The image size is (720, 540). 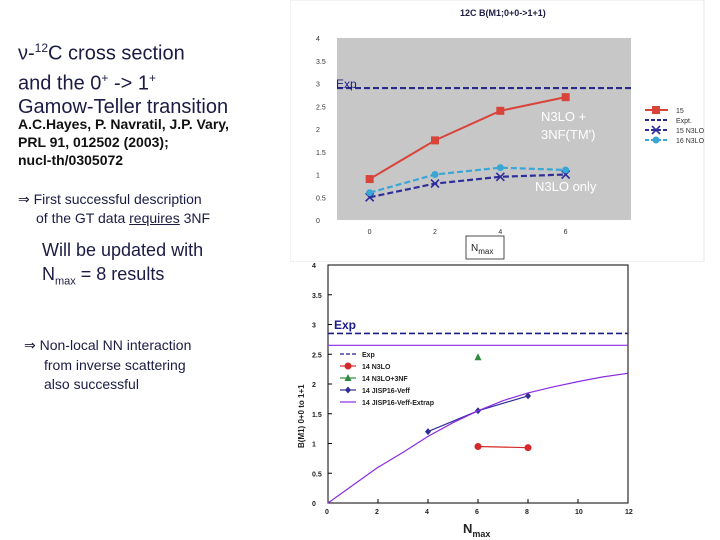 What do you see at coordinates (370, 232) in the screenshot?
I see `top-xtick-label: 0` at bounding box center [370, 232].